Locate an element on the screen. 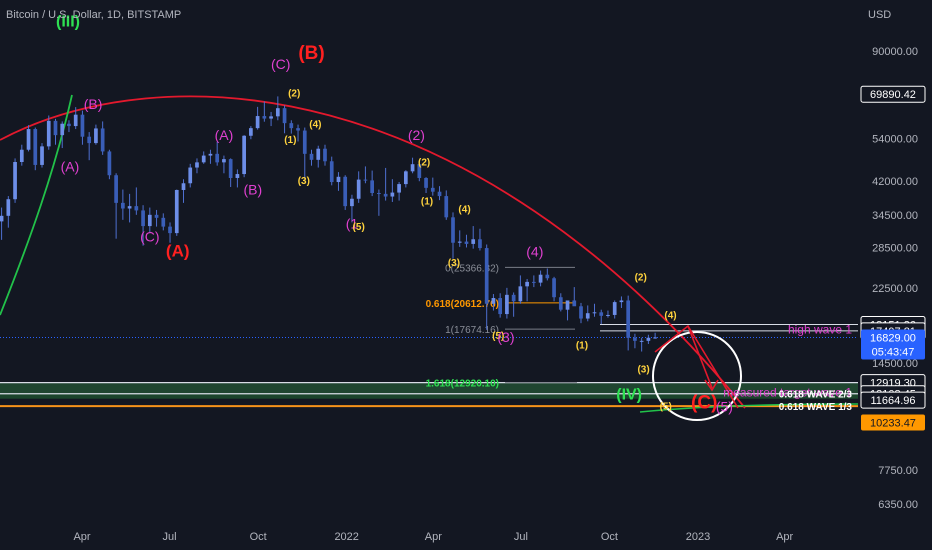 Image resolution: width=932 pixels, height=550 pixels. support-band-lower is located at coordinates (429, 396).